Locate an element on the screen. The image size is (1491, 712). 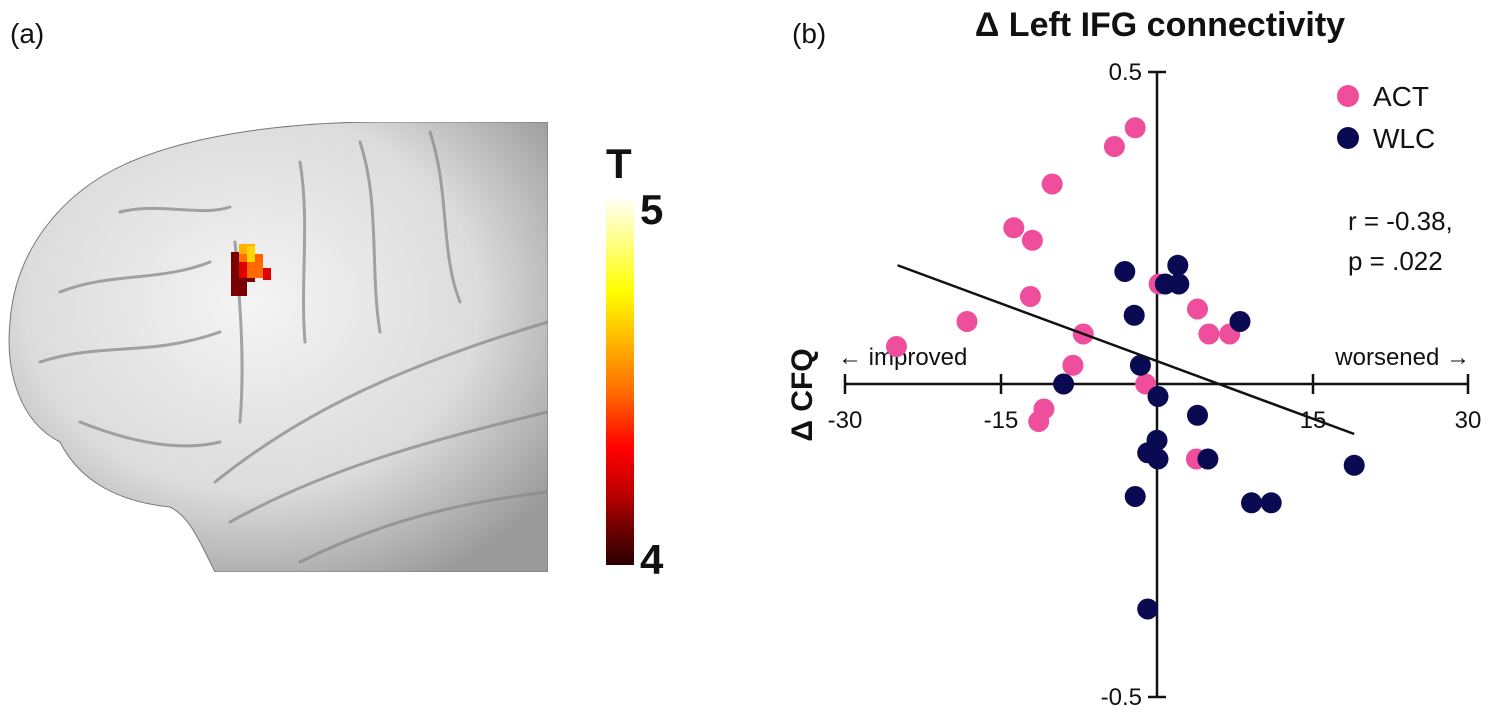
x-tick-label: 15 is located at coordinates (1313, 420).